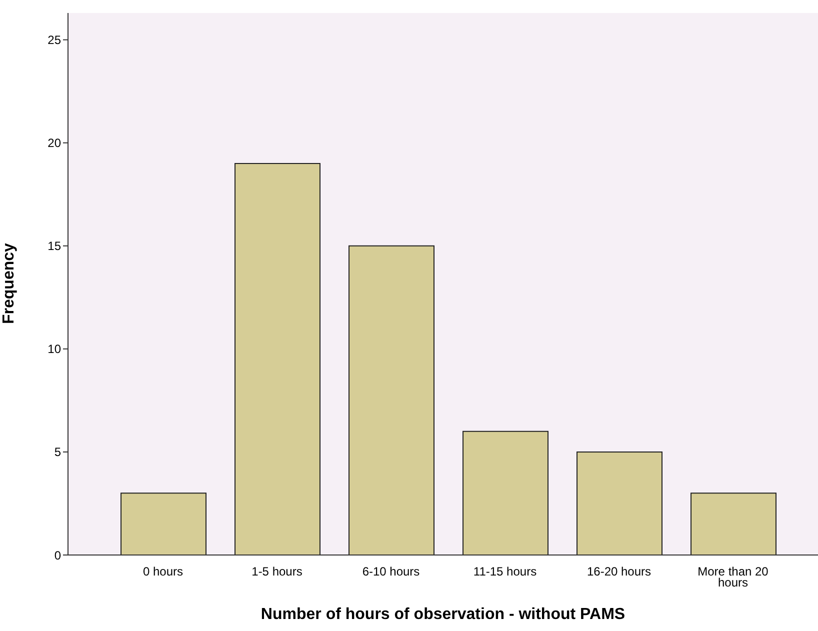 This screenshot has width=818, height=631. What do you see at coordinates (55, 40) in the screenshot?
I see `y-tick-label: 25` at bounding box center [55, 40].